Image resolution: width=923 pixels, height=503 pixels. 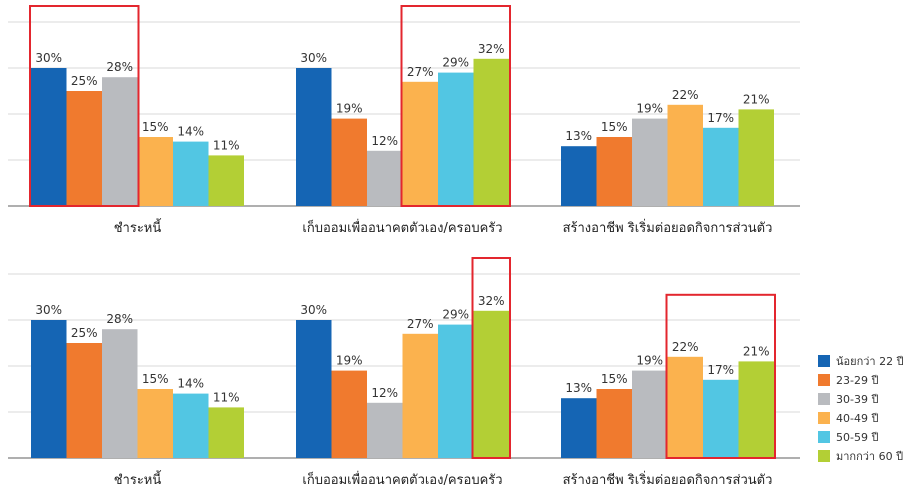 I want to click on legend-label: น้อยกว่า 22 ปี, so click(x=870, y=361).